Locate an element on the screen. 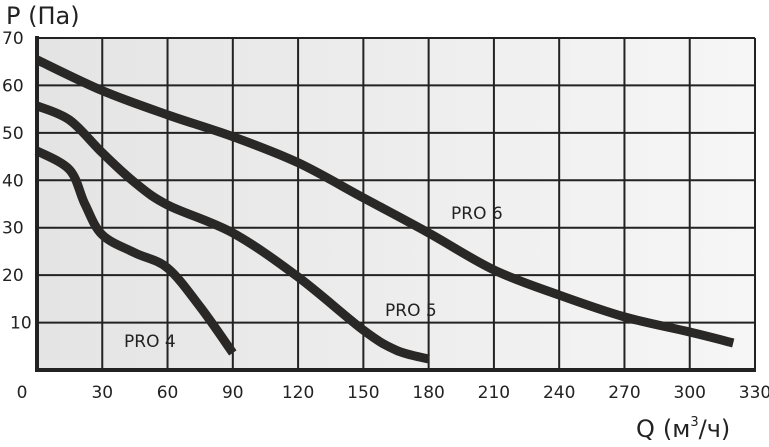  x-tick-labels: 0 30 60 90 120 150 180 210 240 270 300 330 is located at coordinates (393, 393).